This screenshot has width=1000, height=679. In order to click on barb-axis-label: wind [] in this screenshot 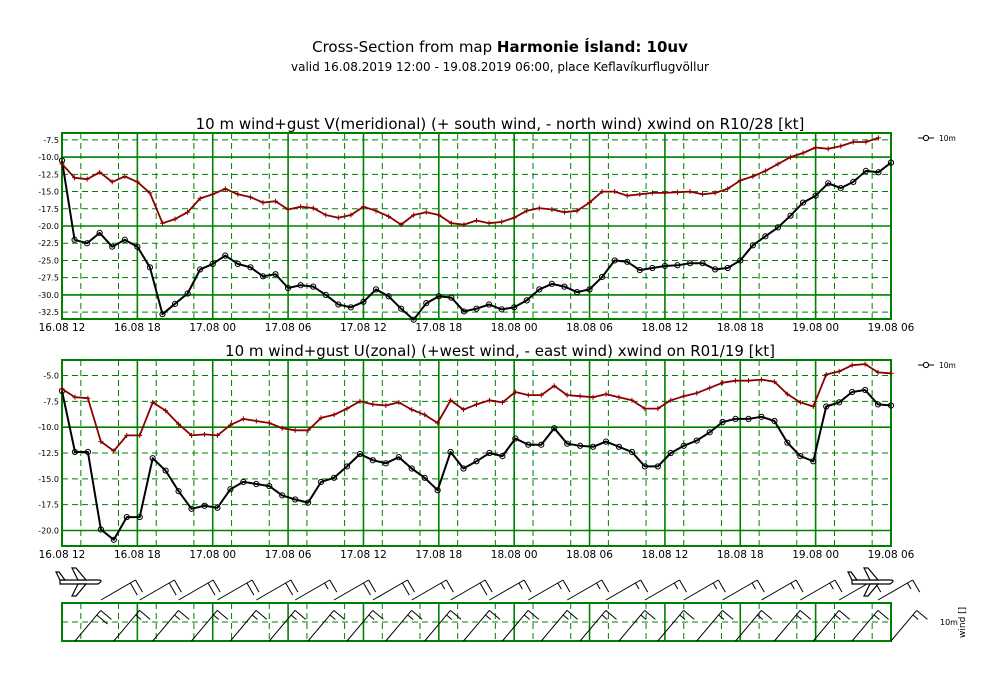, I will do `click(963, 622)`.